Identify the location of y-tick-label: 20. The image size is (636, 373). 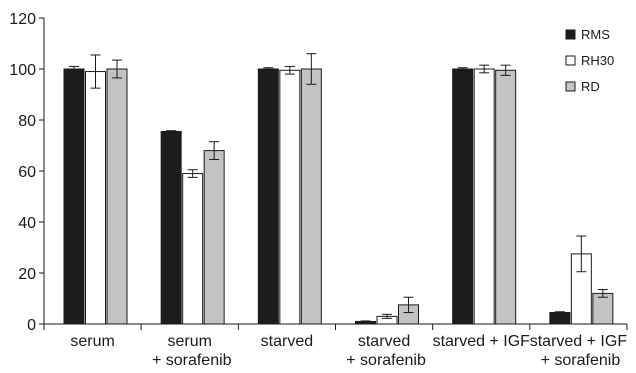
(27, 274).